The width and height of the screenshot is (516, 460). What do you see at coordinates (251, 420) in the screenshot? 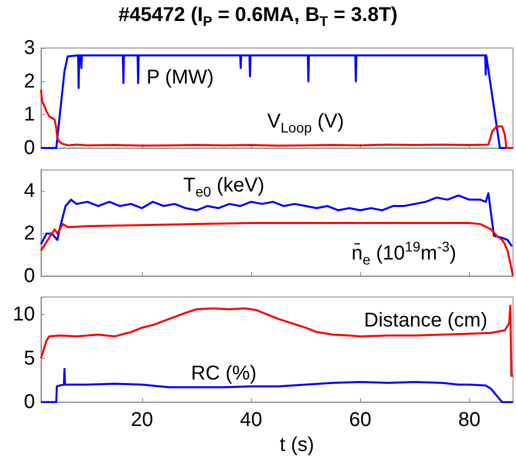
I see `x-tick-label: 40` at bounding box center [251, 420].